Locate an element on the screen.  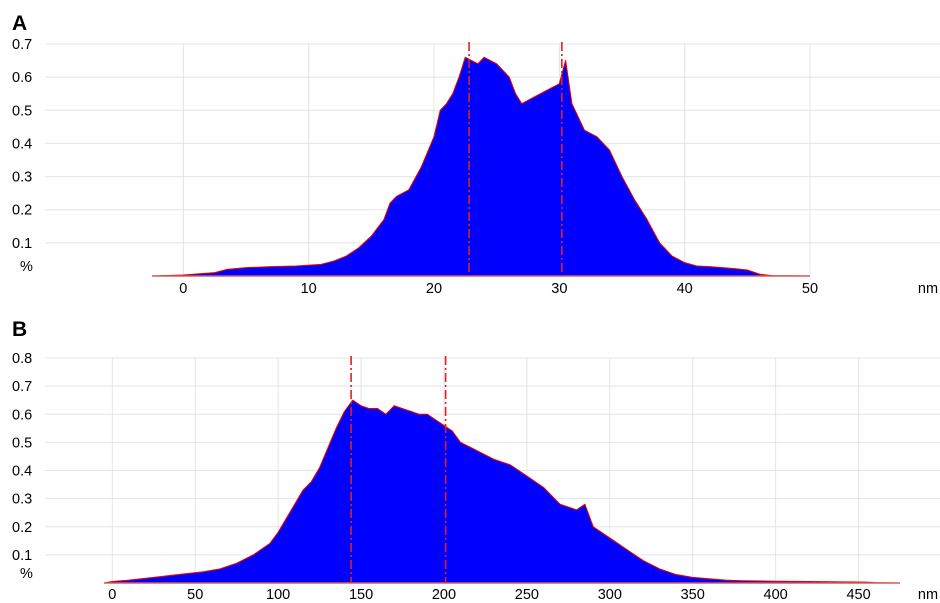
x-tick-label: 300 is located at coordinates (610, 595).